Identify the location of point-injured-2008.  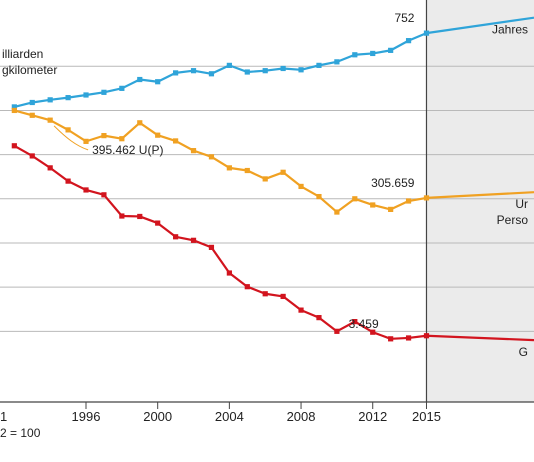
(301, 186).